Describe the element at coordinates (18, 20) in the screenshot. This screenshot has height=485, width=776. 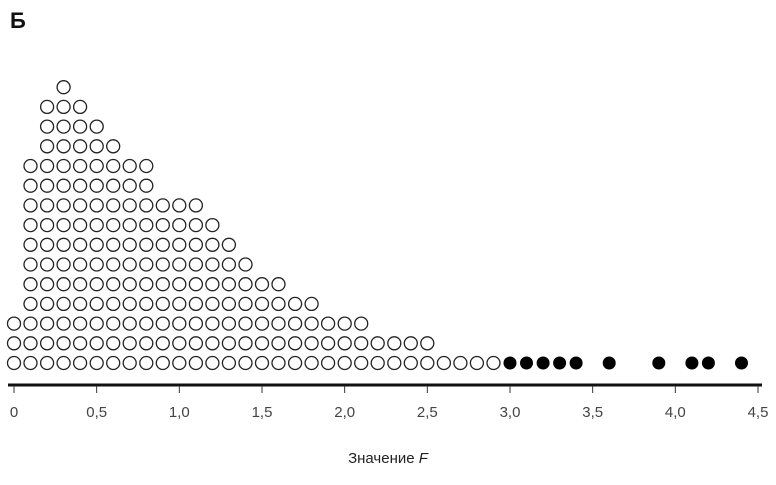
I see `panel-label: Б` at that location.